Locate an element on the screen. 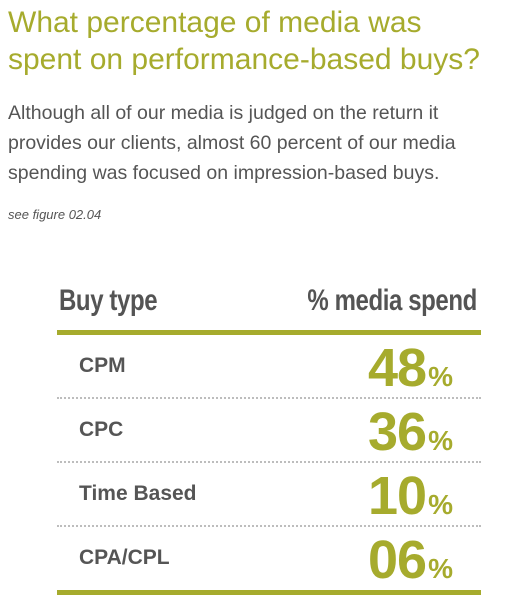 The width and height of the screenshot is (527, 609). header-buy-type: Buy type is located at coordinates (108, 300).